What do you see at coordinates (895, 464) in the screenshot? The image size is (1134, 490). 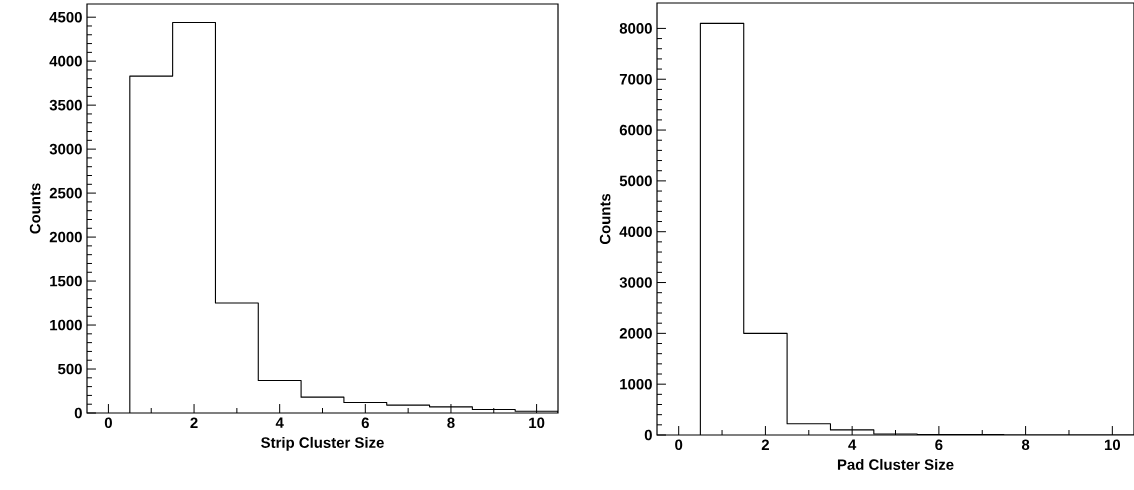 I see `x-axis-title: Pad Cluster Size` at bounding box center [895, 464].